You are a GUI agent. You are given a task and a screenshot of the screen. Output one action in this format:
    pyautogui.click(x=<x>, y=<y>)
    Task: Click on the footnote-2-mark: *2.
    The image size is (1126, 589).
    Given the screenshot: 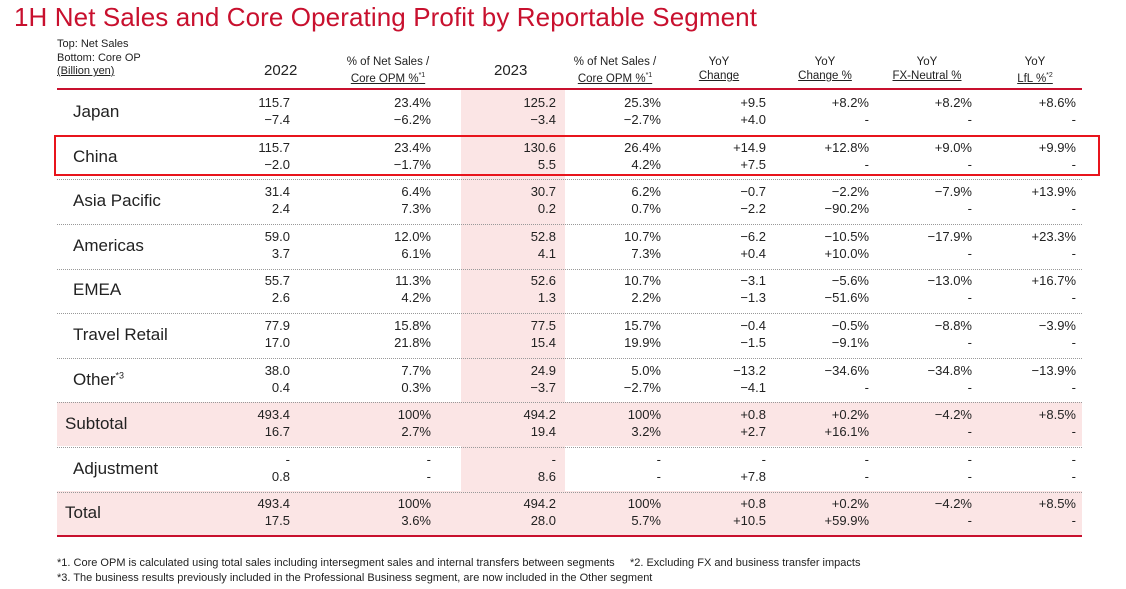 What is the action you would take?
    pyautogui.click(x=636, y=563)
    